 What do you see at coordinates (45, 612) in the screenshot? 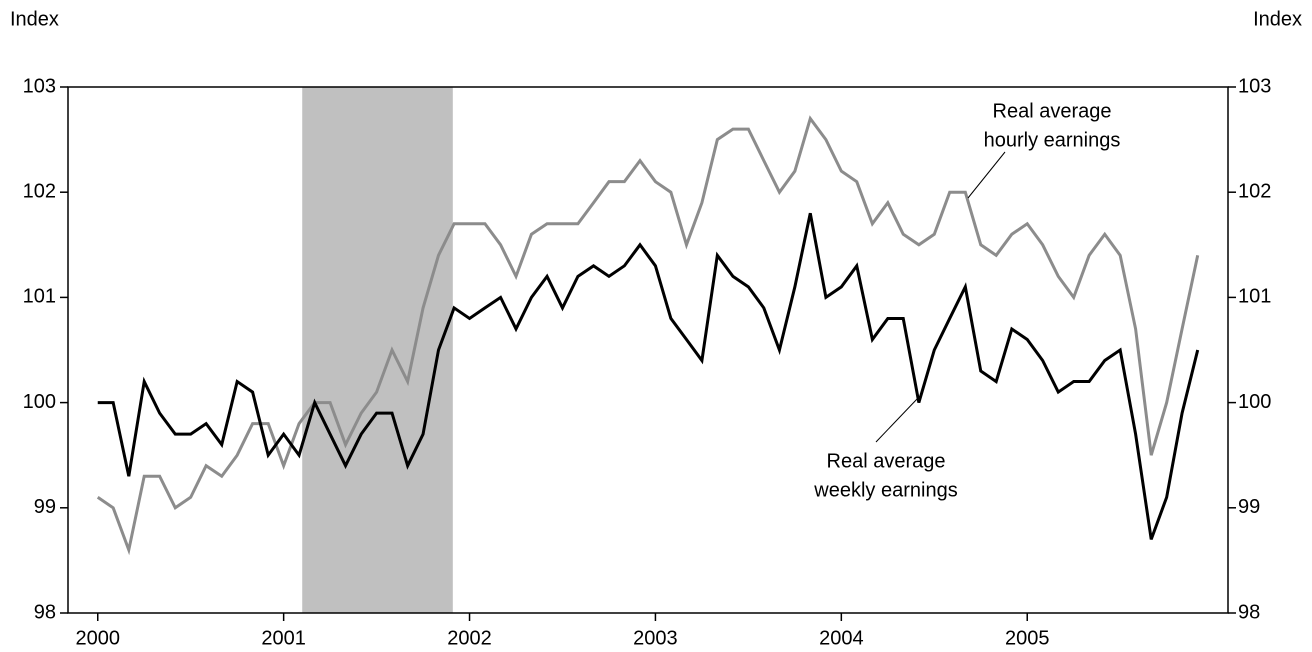
I see `y-tick-label: 98` at bounding box center [45, 612].